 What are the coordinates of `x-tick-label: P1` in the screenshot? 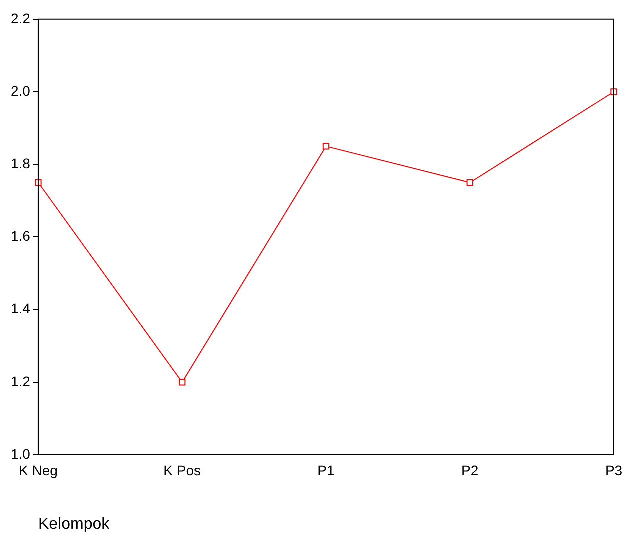 It's located at (327, 470).